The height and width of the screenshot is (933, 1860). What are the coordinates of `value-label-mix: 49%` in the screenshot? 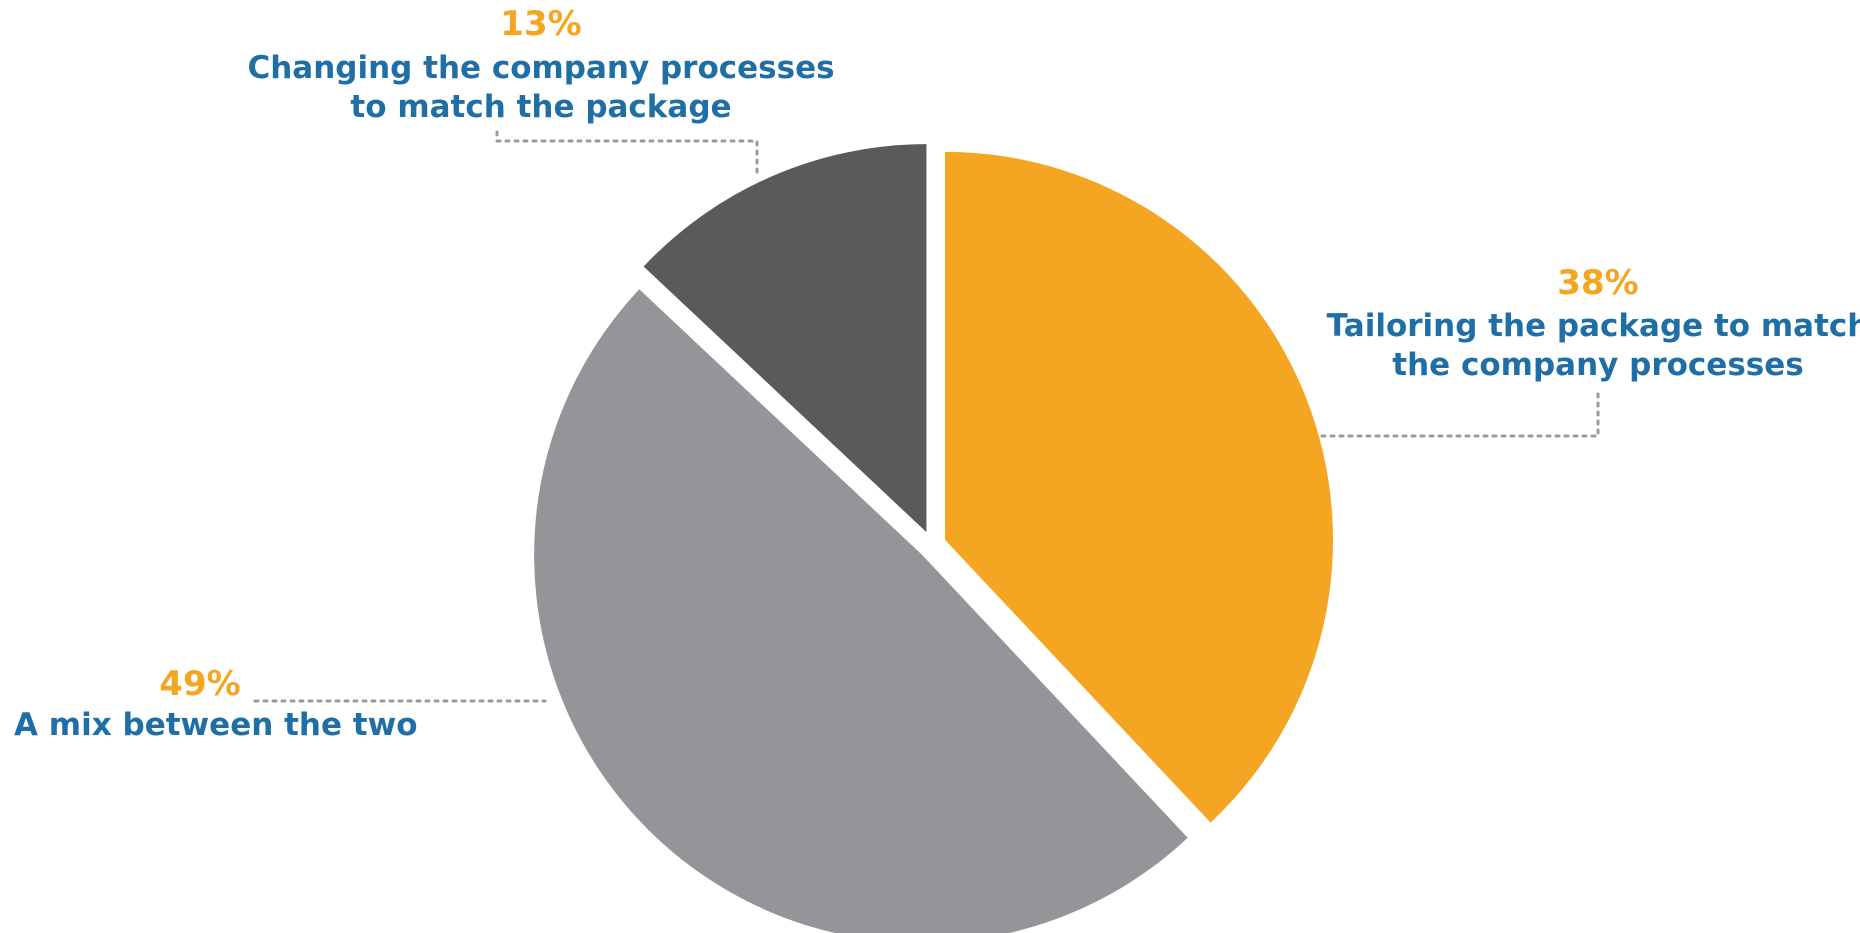 It's located at (199, 684).